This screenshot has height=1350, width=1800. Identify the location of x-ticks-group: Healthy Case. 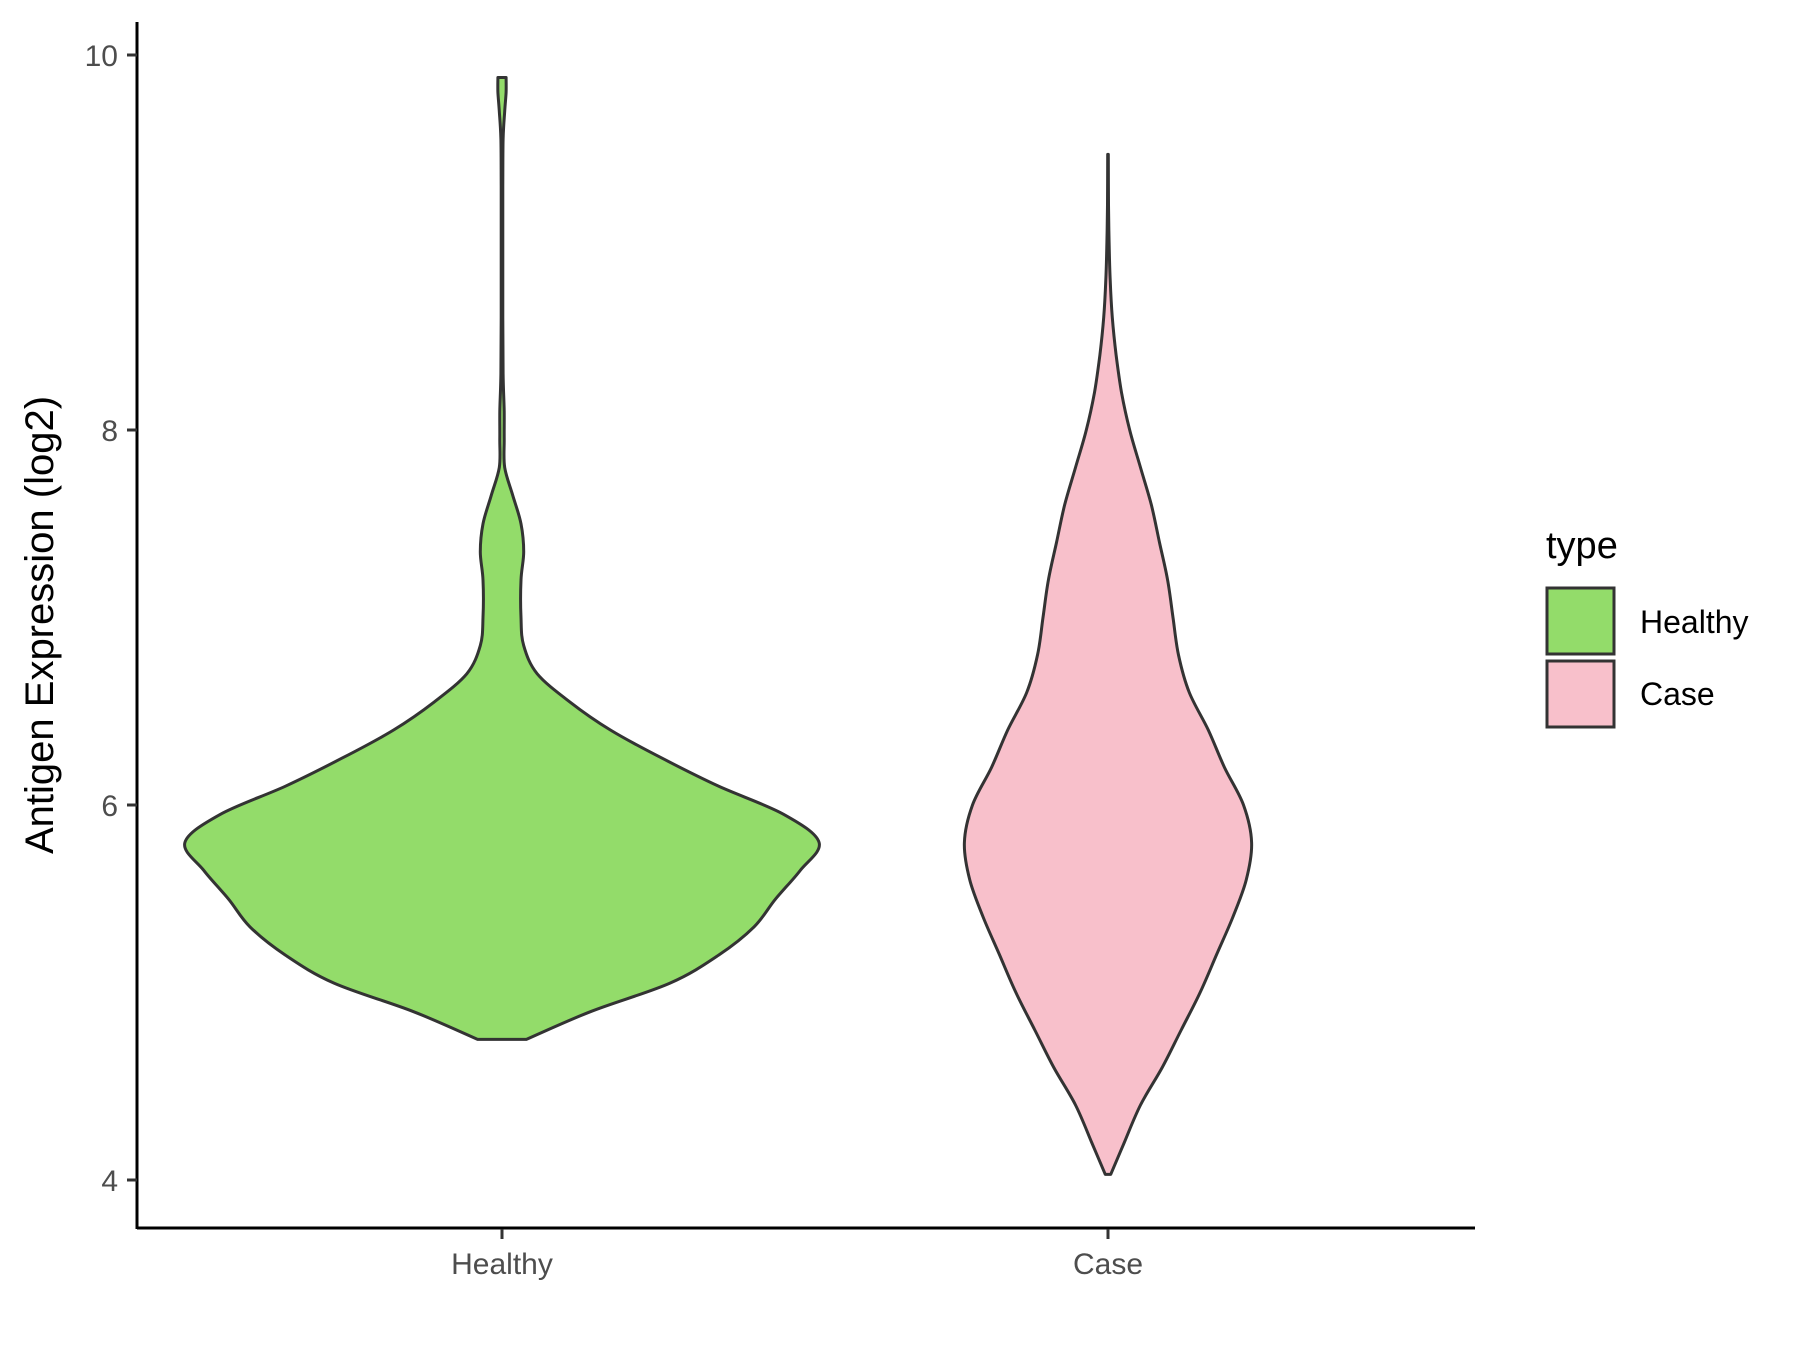
(797, 1255).